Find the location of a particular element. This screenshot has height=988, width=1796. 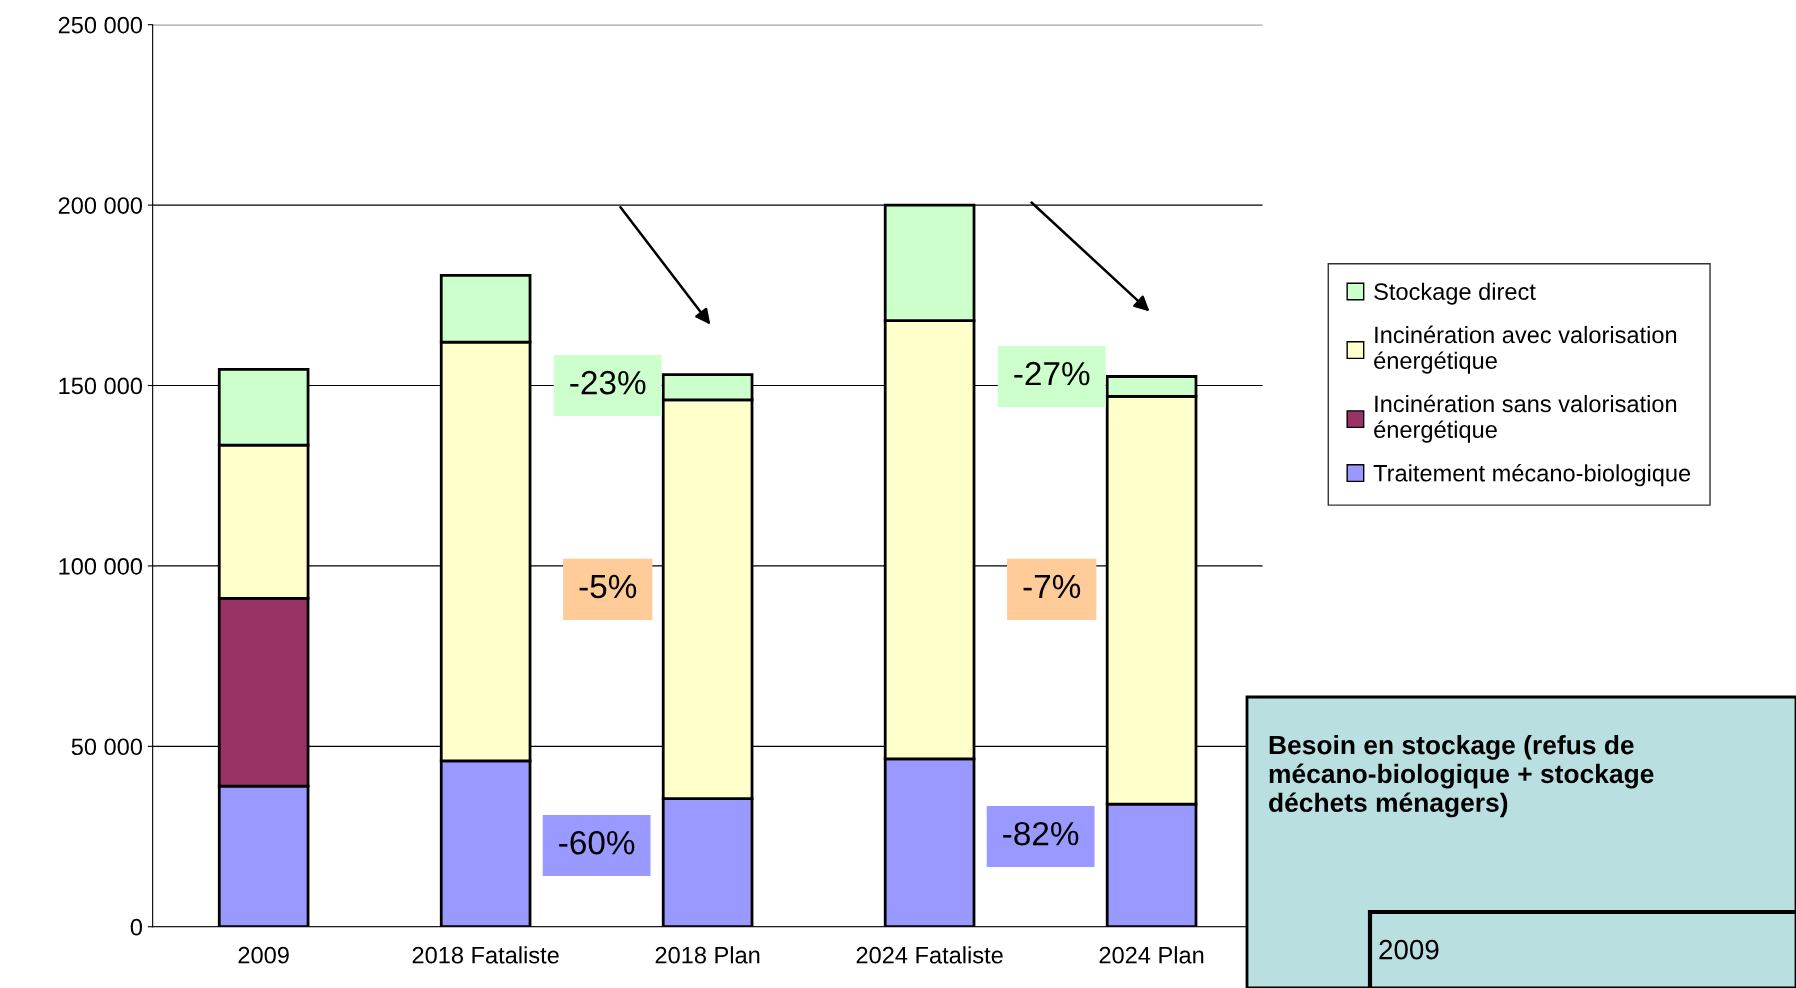

x-tick-label: 2024 Fataliste is located at coordinates (929, 955).